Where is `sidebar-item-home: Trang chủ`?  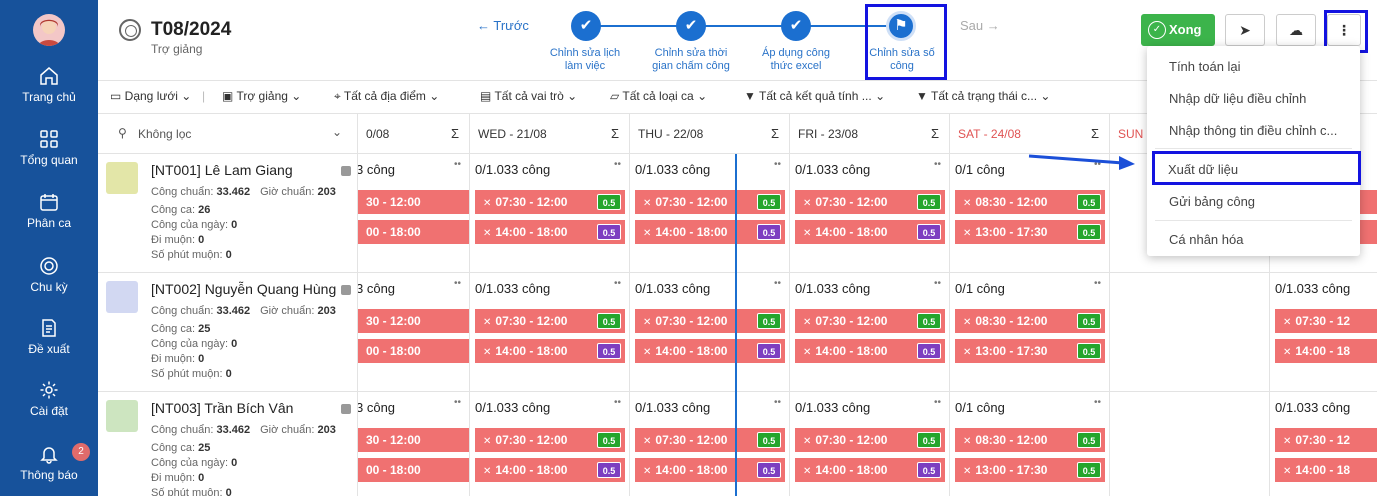
sidebar-item-home: Trang chủ is located at coordinates (49, 85).